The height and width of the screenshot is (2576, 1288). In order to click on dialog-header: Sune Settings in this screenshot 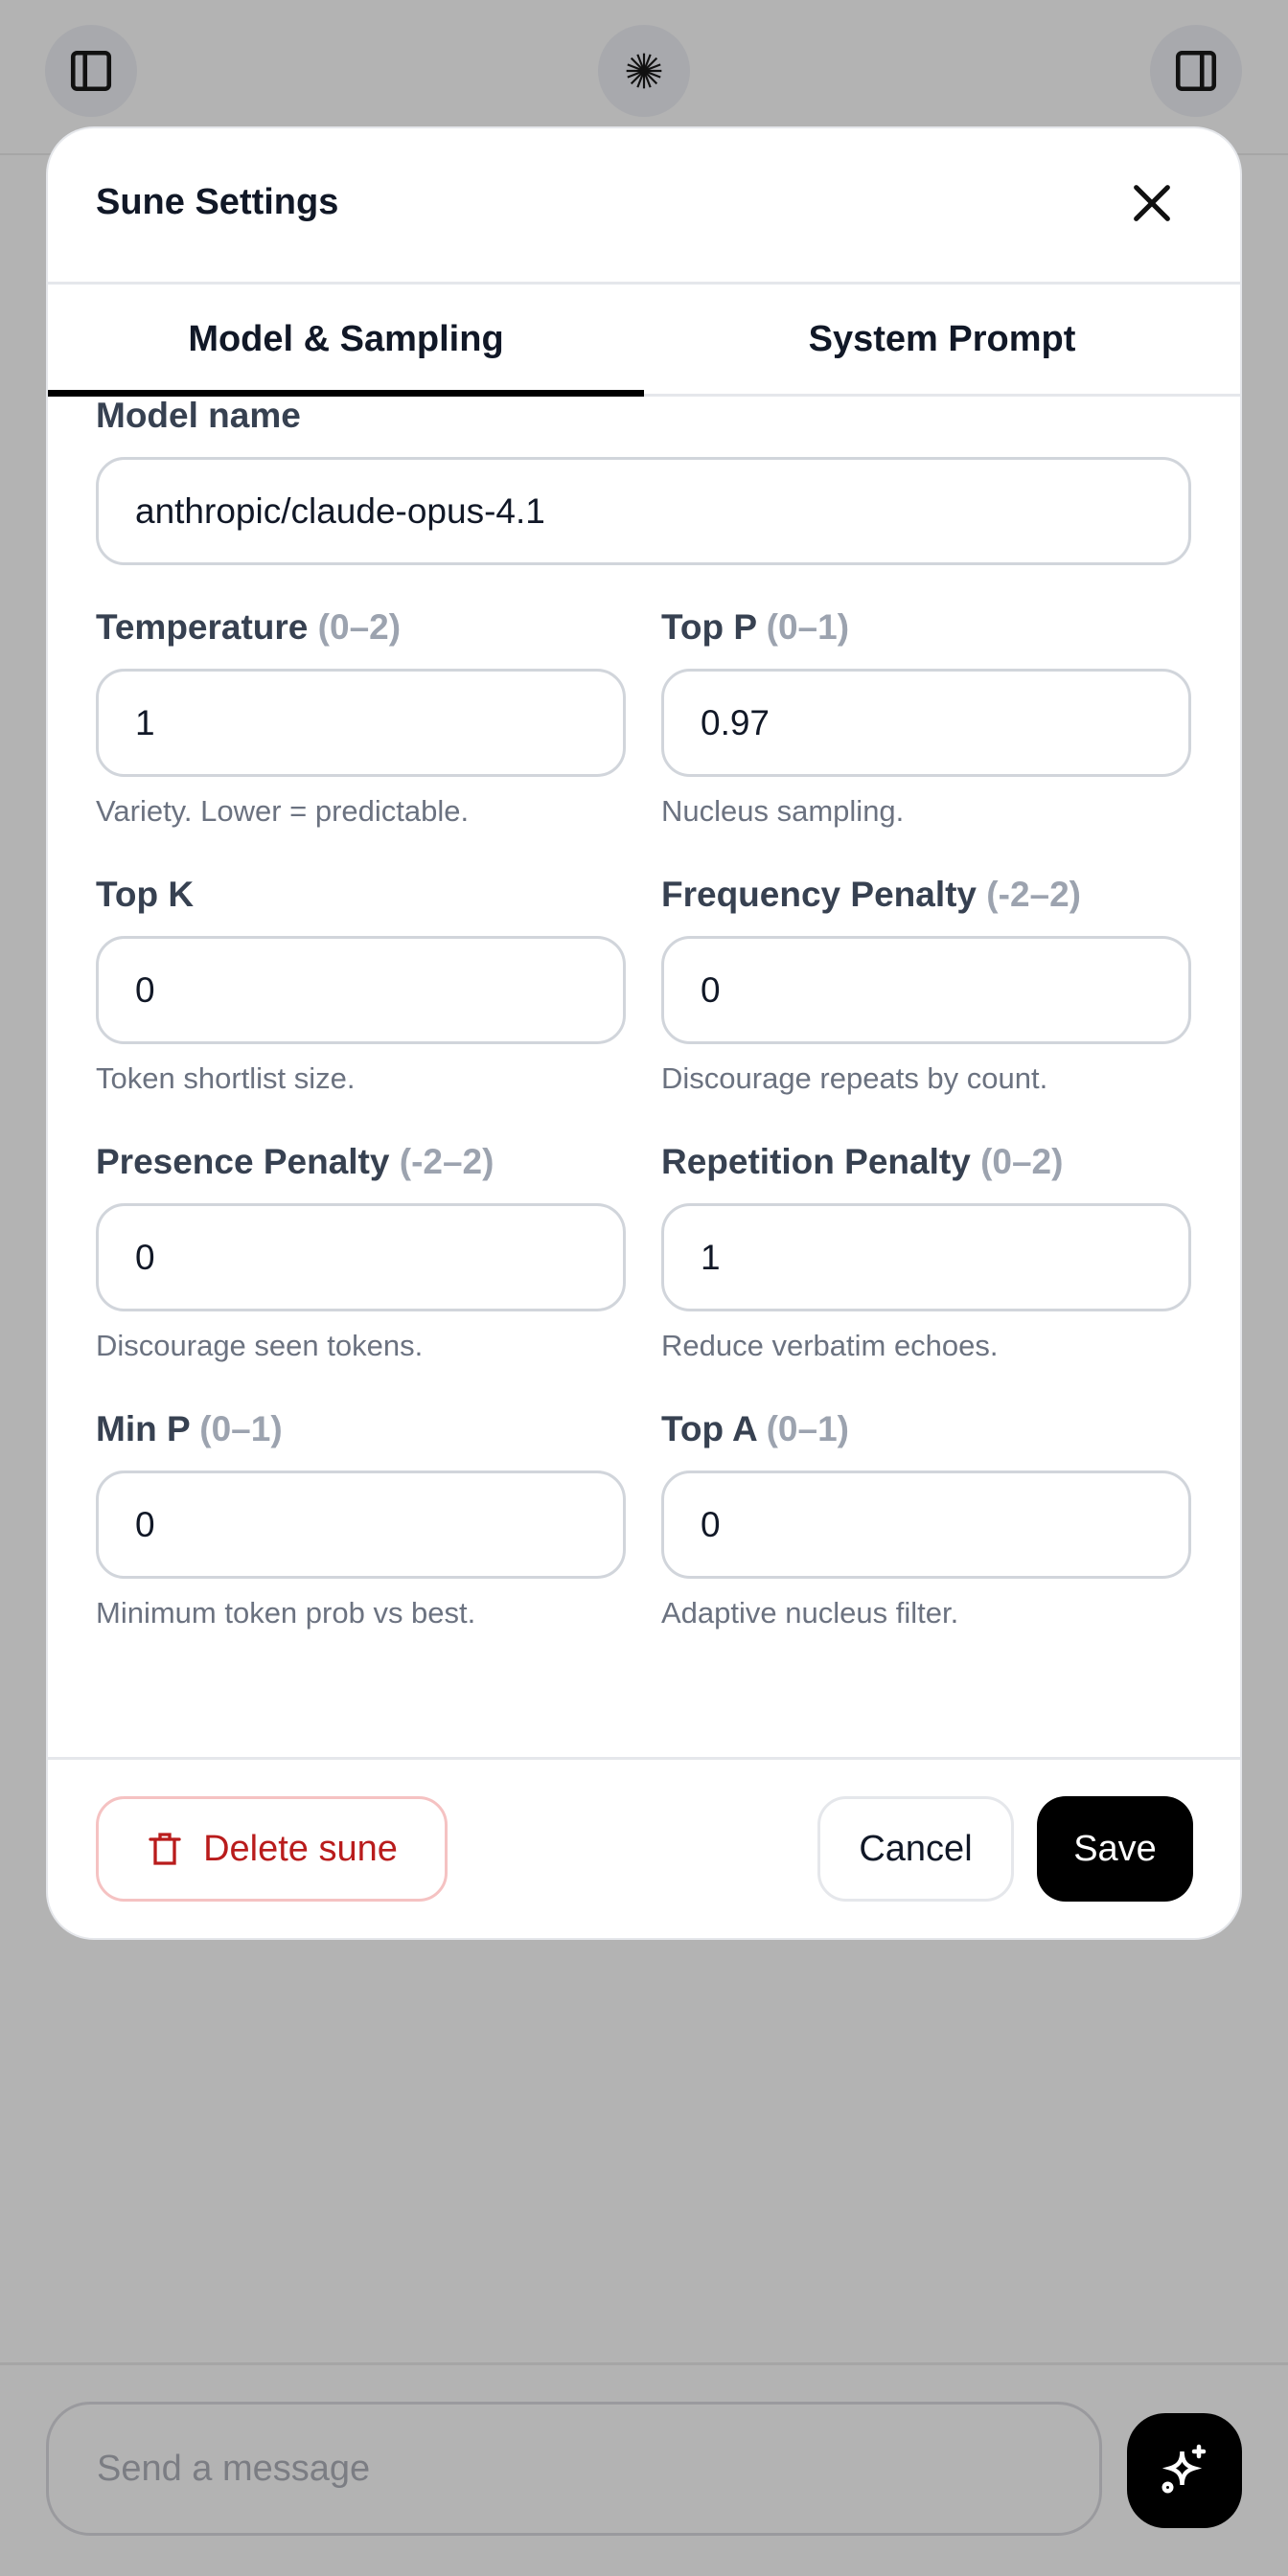, I will do `click(644, 206)`.